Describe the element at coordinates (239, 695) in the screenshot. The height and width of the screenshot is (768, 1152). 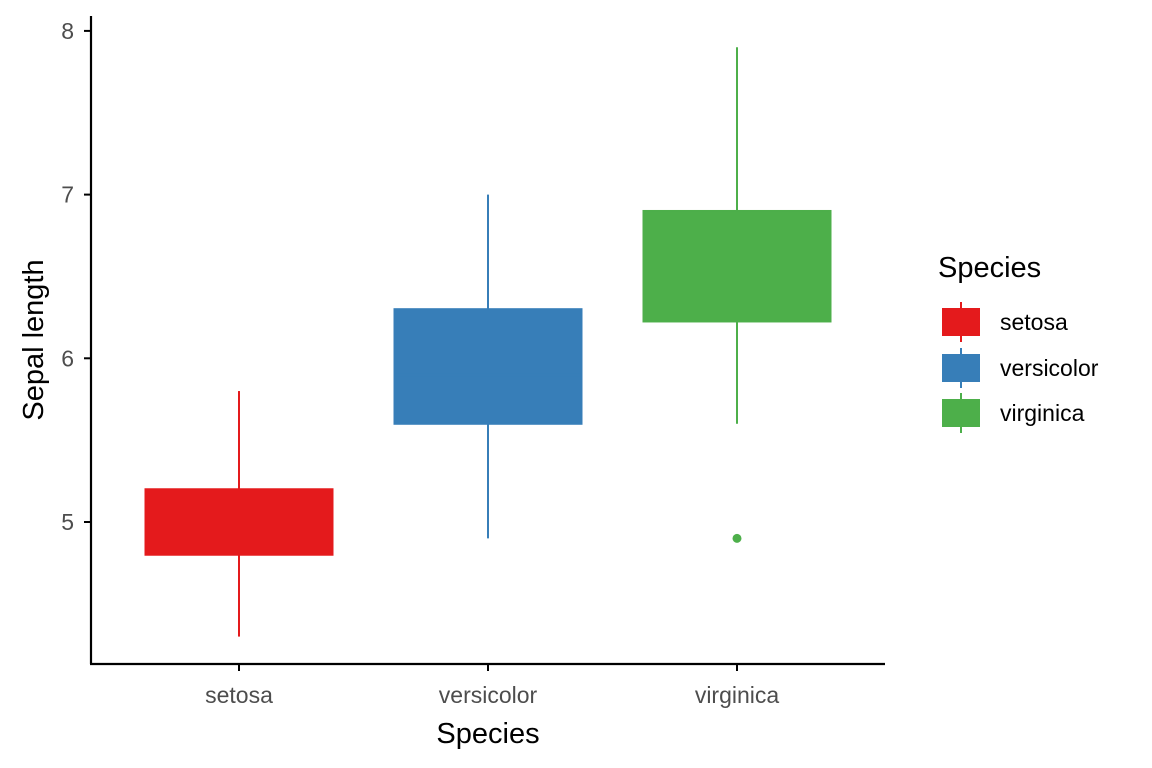
I see `x-tick-label: setosa` at that location.